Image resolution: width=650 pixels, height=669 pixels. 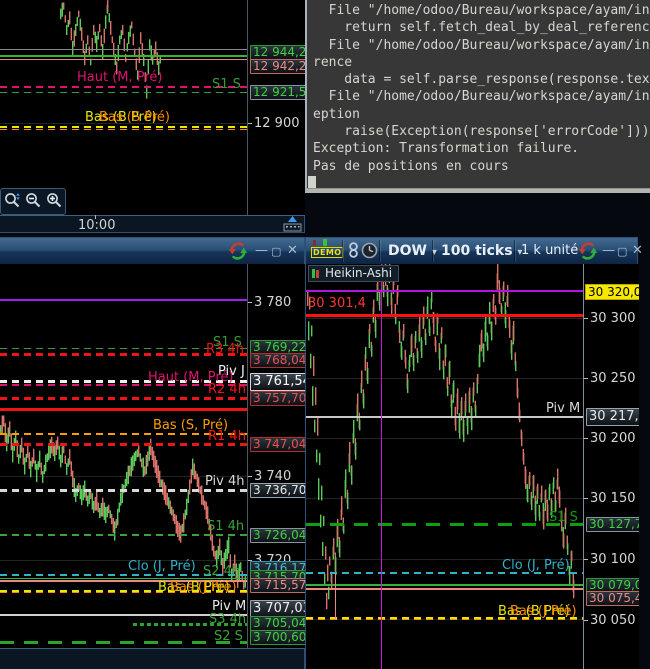 What do you see at coordinates (613, 318) in the screenshot?
I see `axis-tick-label: 30 300` at bounding box center [613, 318].